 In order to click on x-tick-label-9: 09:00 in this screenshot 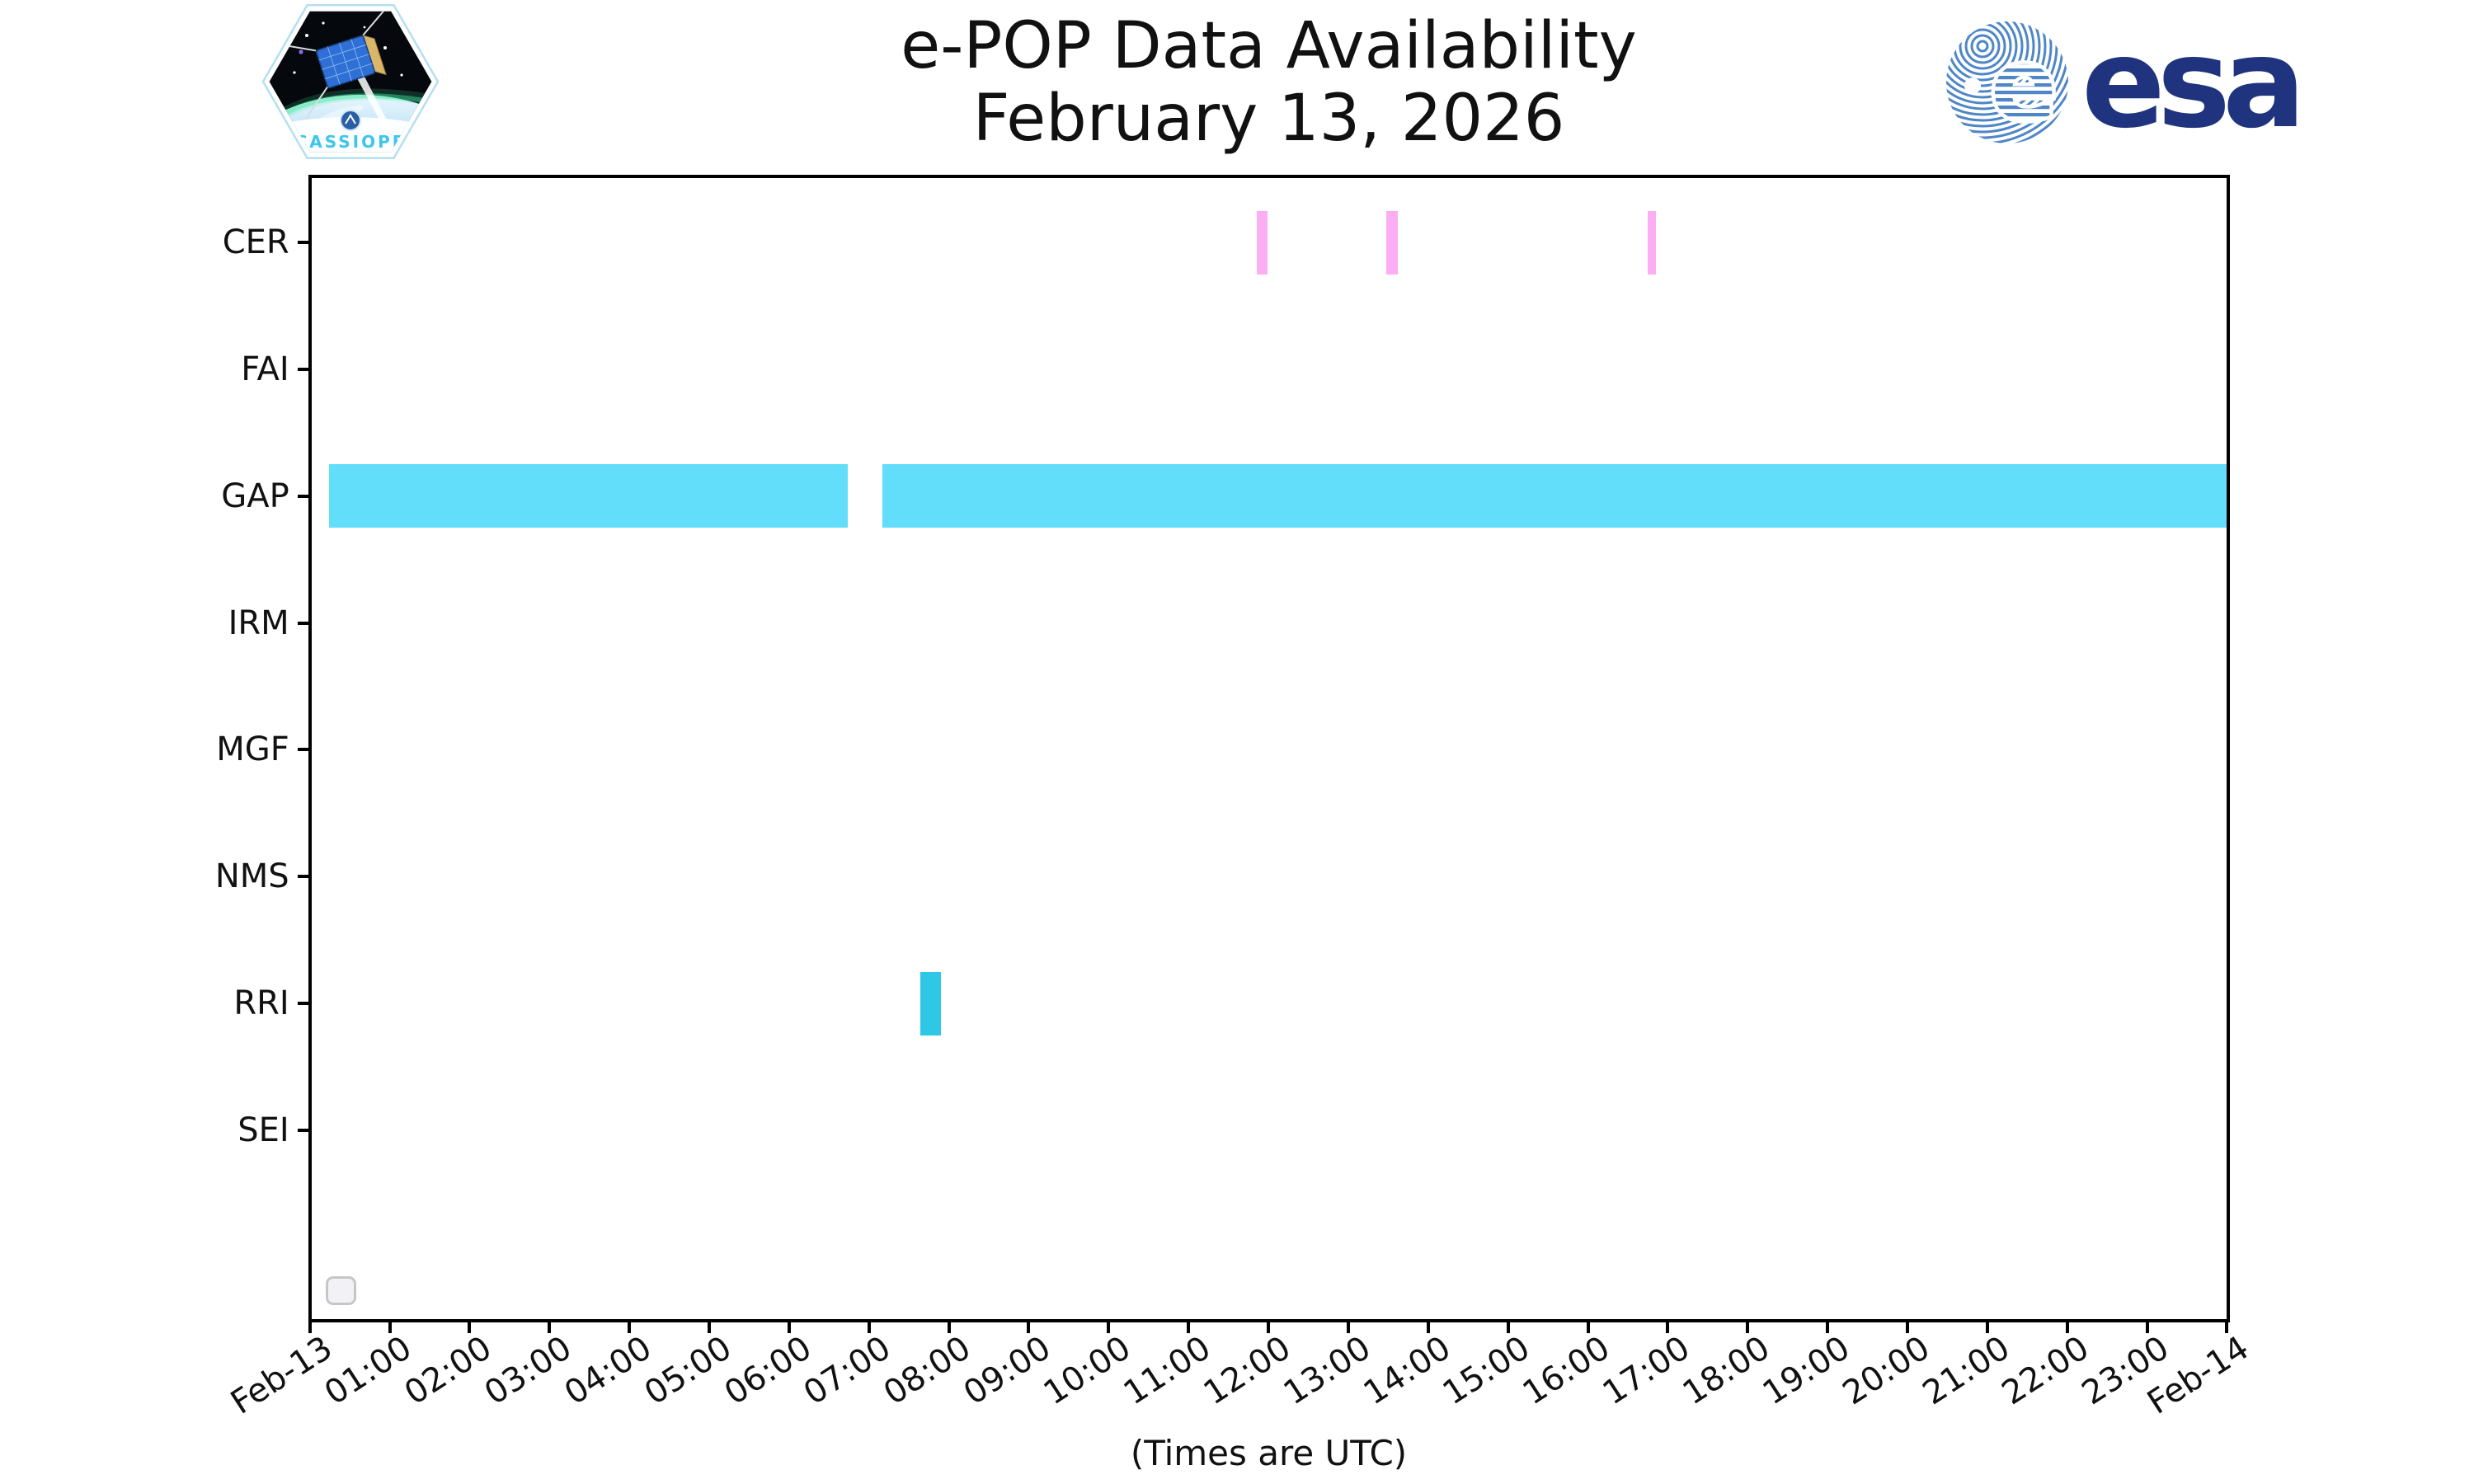, I will do `click(1007, 1371)`.